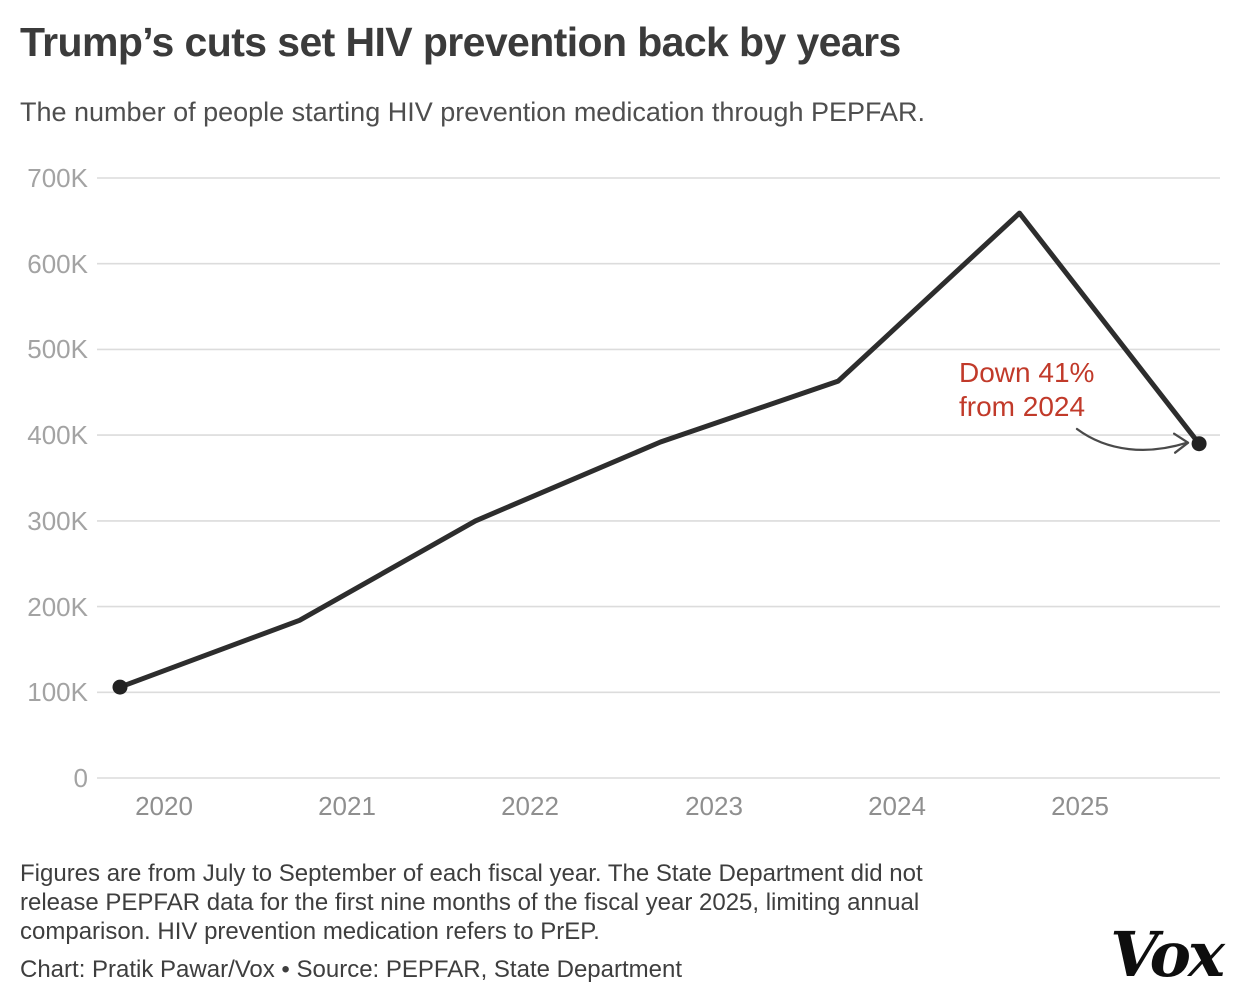 This screenshot has height=1004, width=1240. Describe the element at coordinates (80, 778) in the screenshot. I see `y-tick-label: 0` at that location.